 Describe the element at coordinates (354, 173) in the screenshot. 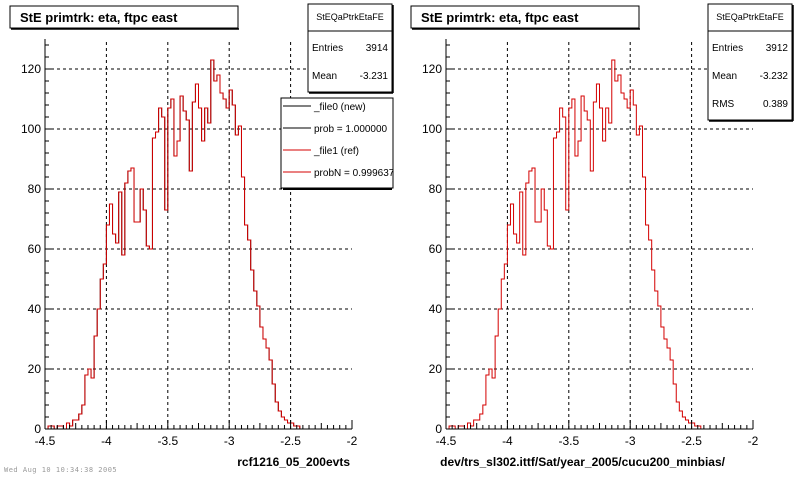

I see `legend-label: probN = 0.999637` at that location.